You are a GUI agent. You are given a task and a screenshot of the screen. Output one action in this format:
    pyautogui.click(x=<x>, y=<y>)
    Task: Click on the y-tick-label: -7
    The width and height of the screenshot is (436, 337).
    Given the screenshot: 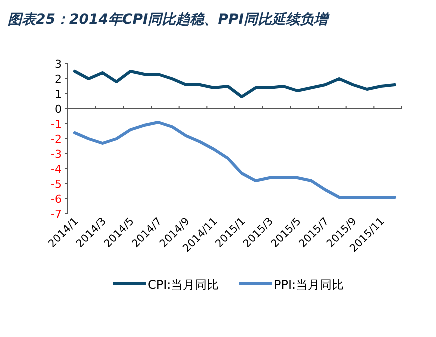 What is the action you would take?
    pyautogui.click(x=56, y=214)
    